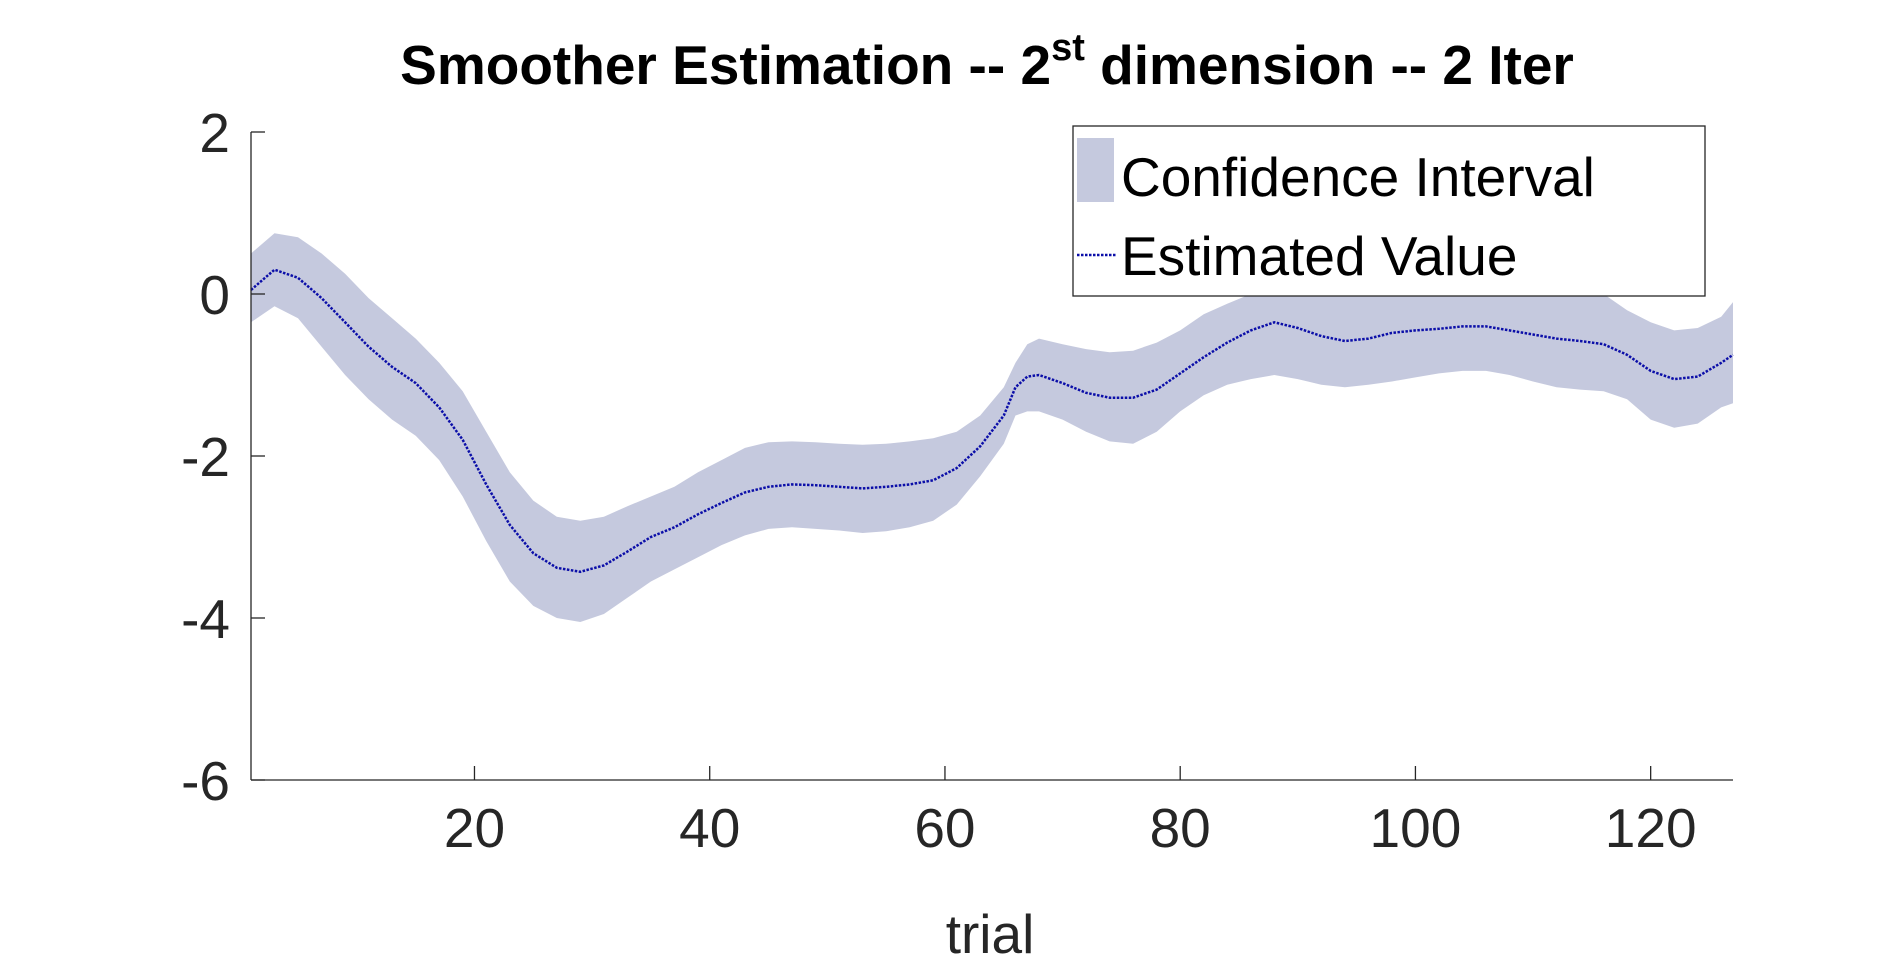 The image size is (1902, 968). I want to click on chart-title-superscript: st, so click(1068, 48).